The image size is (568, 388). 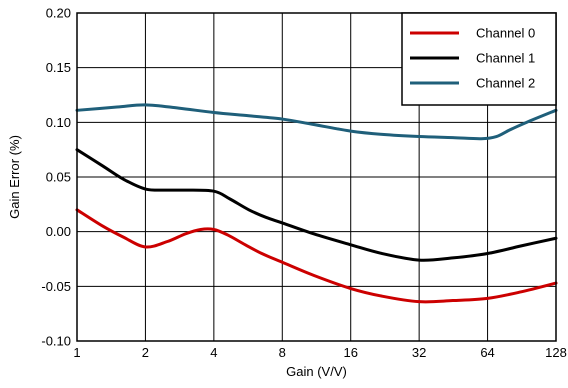 What do you see at coordinates (419, 352) in the screenshot?
I see `x-tick-label: 32` at bounding box center [419, 352].